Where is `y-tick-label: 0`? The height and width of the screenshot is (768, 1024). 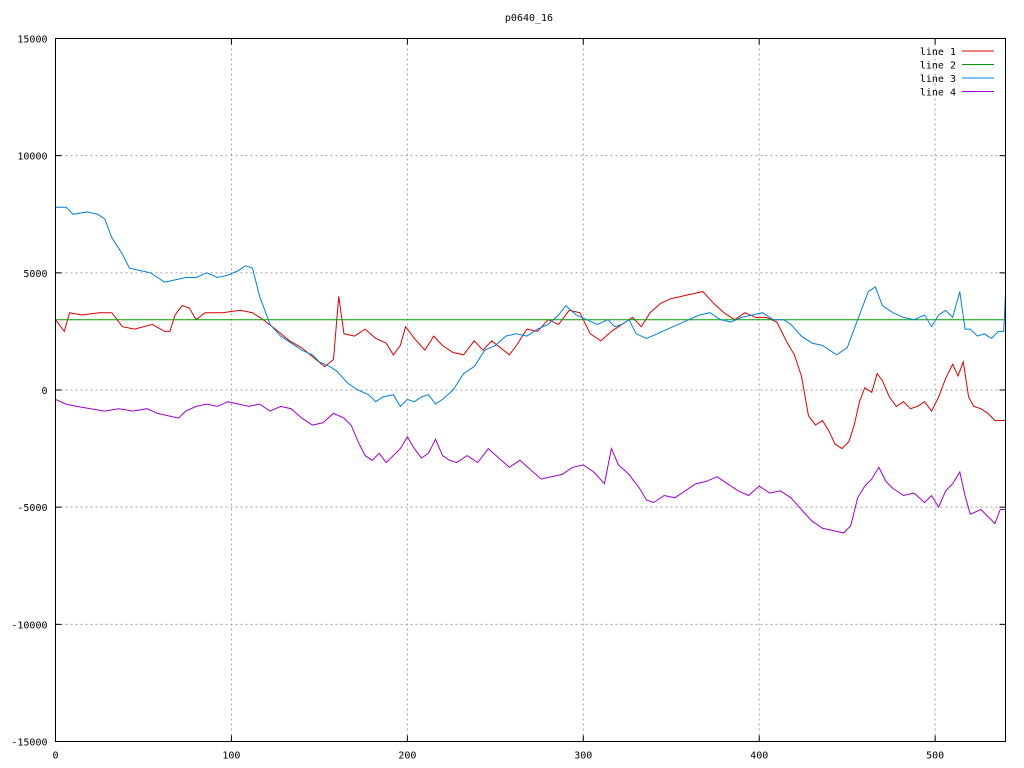 y-tick-label: 0 is located at coordinates (44, 391).